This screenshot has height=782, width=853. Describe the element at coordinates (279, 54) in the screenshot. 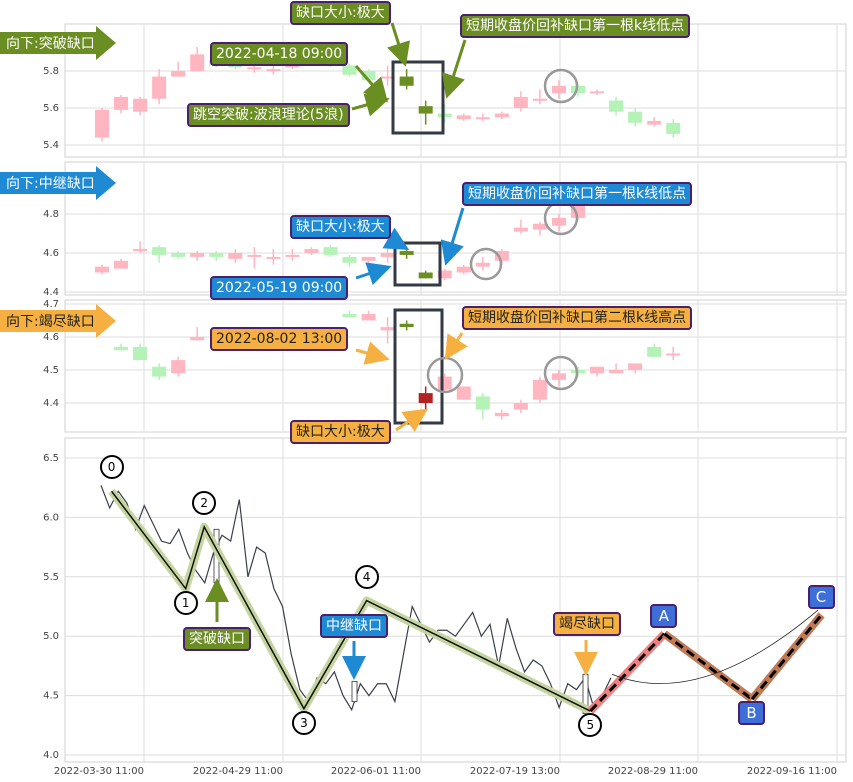

I see `gap-time-label: 2022-04-18 09:00` at that location.